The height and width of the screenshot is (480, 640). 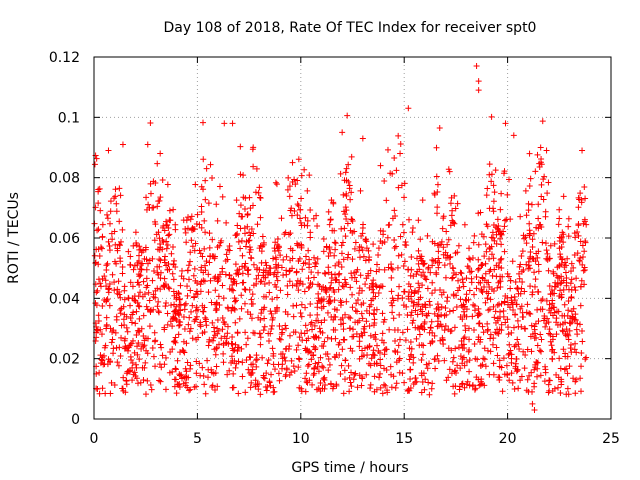 What do you see at coordinates (566, 368) in the screenshot?
I see `data-point-2007` at bounding box center [566, 368].